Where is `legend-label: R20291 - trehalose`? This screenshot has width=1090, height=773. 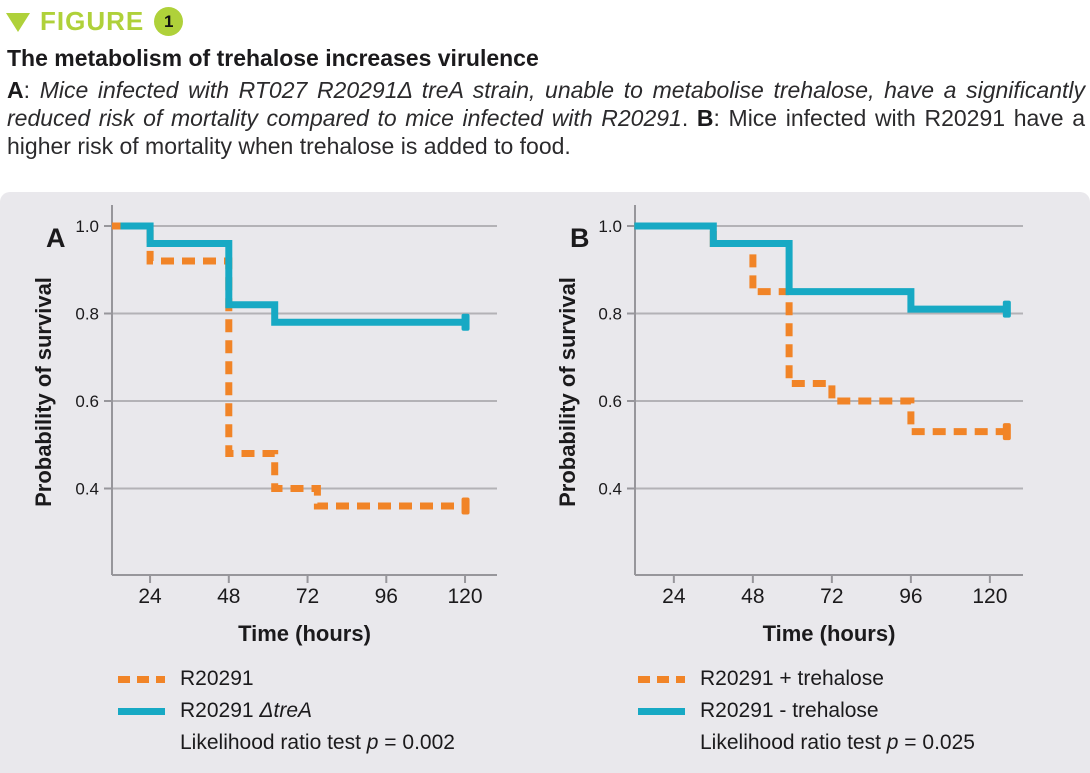
legend-label: R20291 - trehalose is located at coordinates (789, 710).